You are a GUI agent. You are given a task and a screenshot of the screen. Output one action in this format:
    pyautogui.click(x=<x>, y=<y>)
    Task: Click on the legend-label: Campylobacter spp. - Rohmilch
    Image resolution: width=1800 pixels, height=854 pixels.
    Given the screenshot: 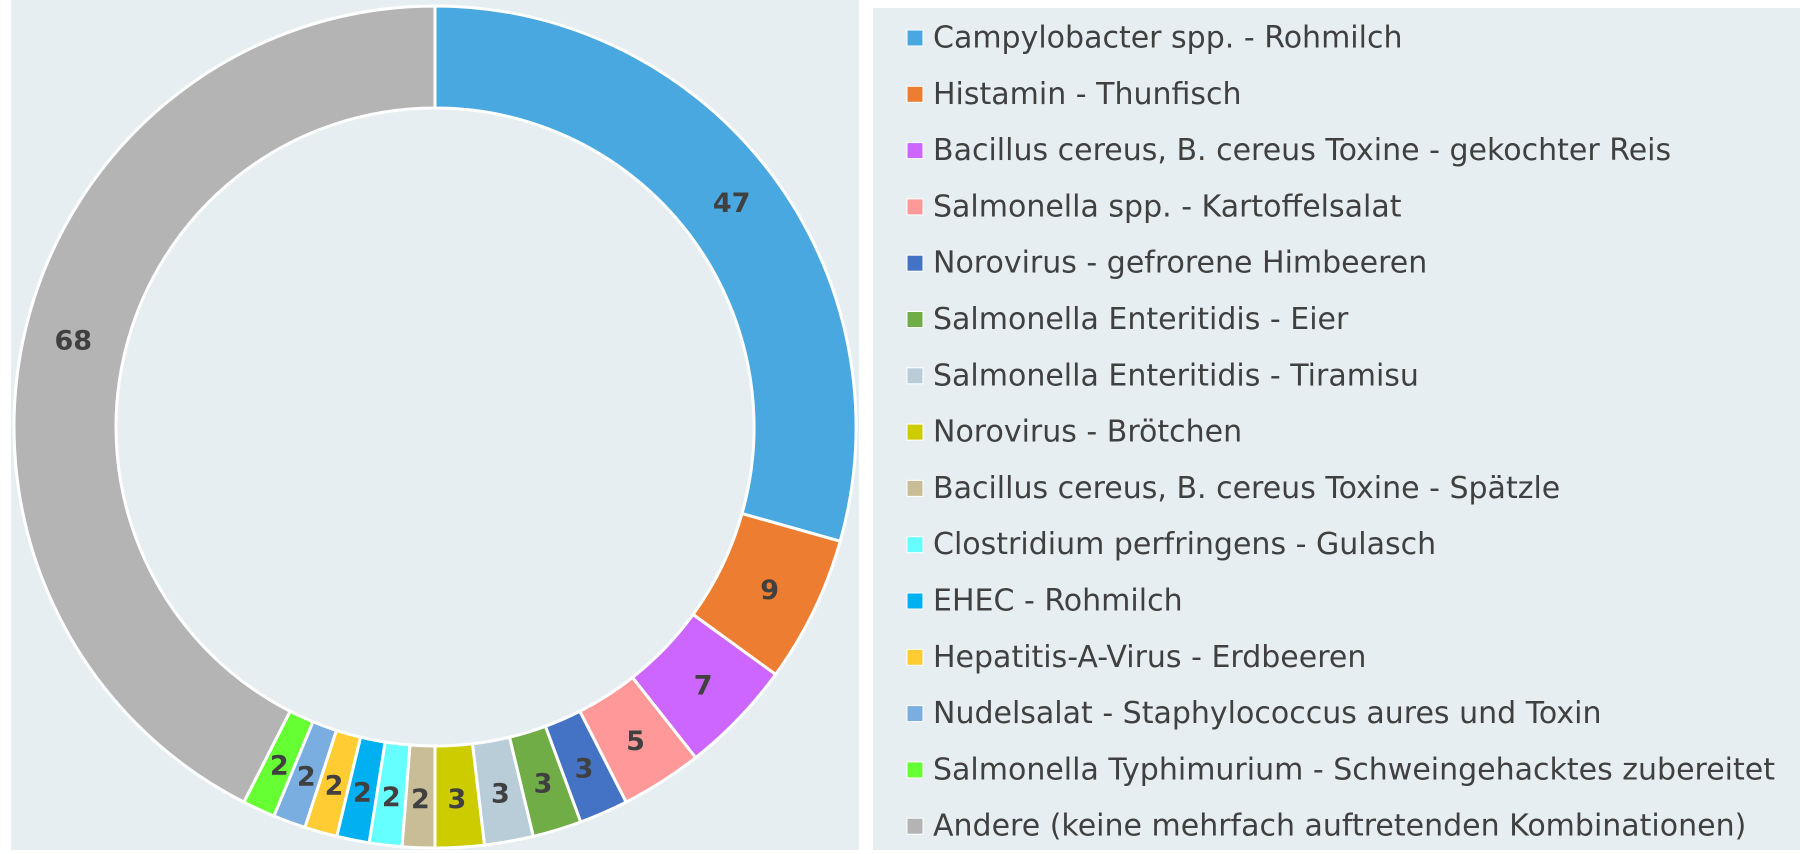 What is the action you would take?
    pyautogui.click(x=1167, y=38)
    